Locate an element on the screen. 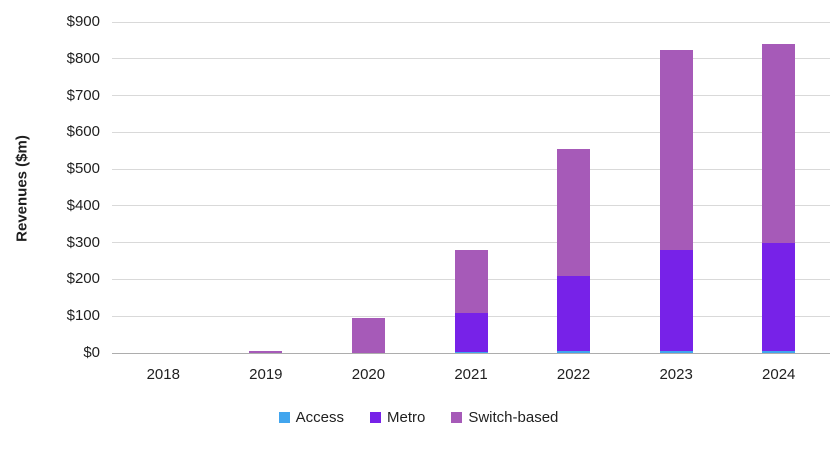  bar-segment-metro-2023 is located at coordinates (676, 301).